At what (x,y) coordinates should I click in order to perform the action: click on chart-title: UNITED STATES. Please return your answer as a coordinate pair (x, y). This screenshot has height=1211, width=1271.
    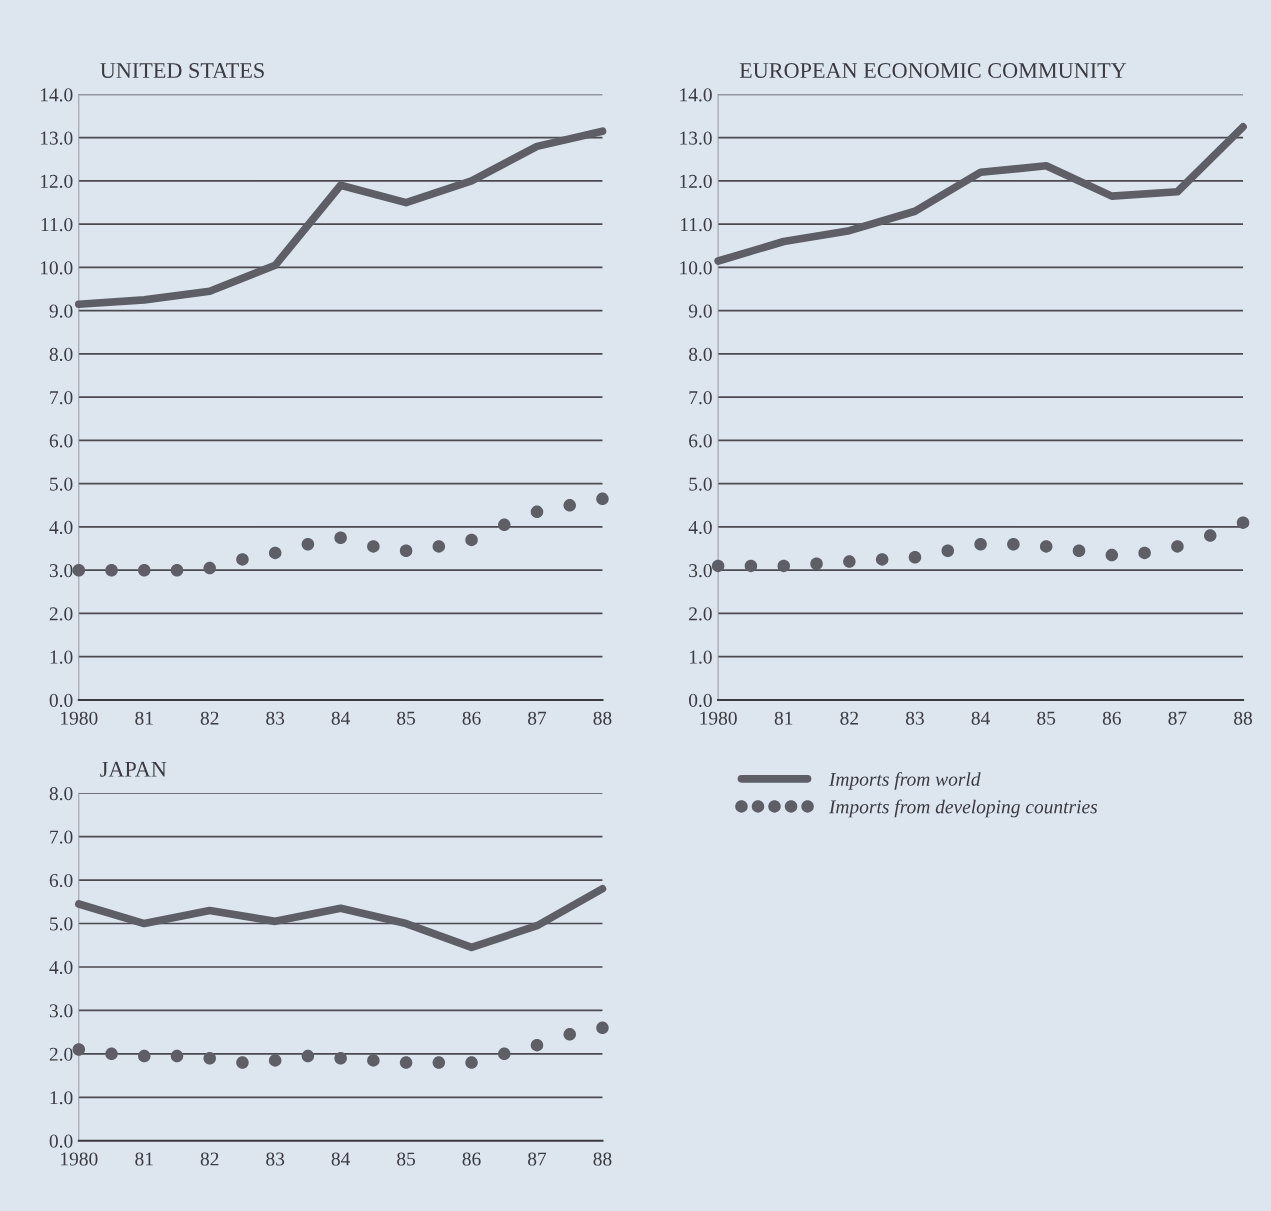
    Looking at the image, I should click on (182, 71).